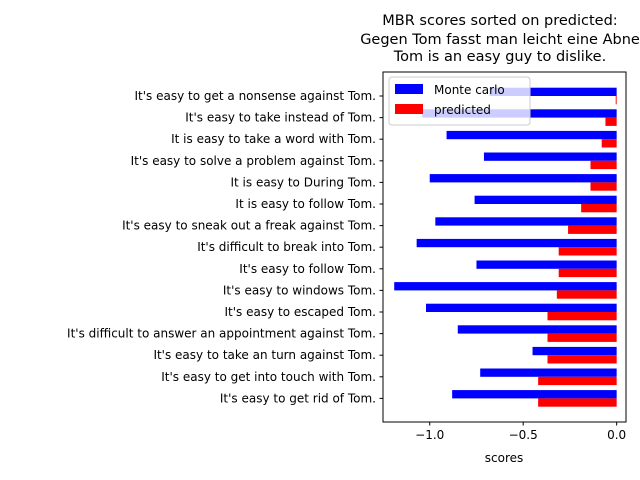 Image resolution: width=640 pixels, height=480 pixels. I want to click on y-tick-label-1: It's easy to get a nonsense against Tom., so click(255, 96).